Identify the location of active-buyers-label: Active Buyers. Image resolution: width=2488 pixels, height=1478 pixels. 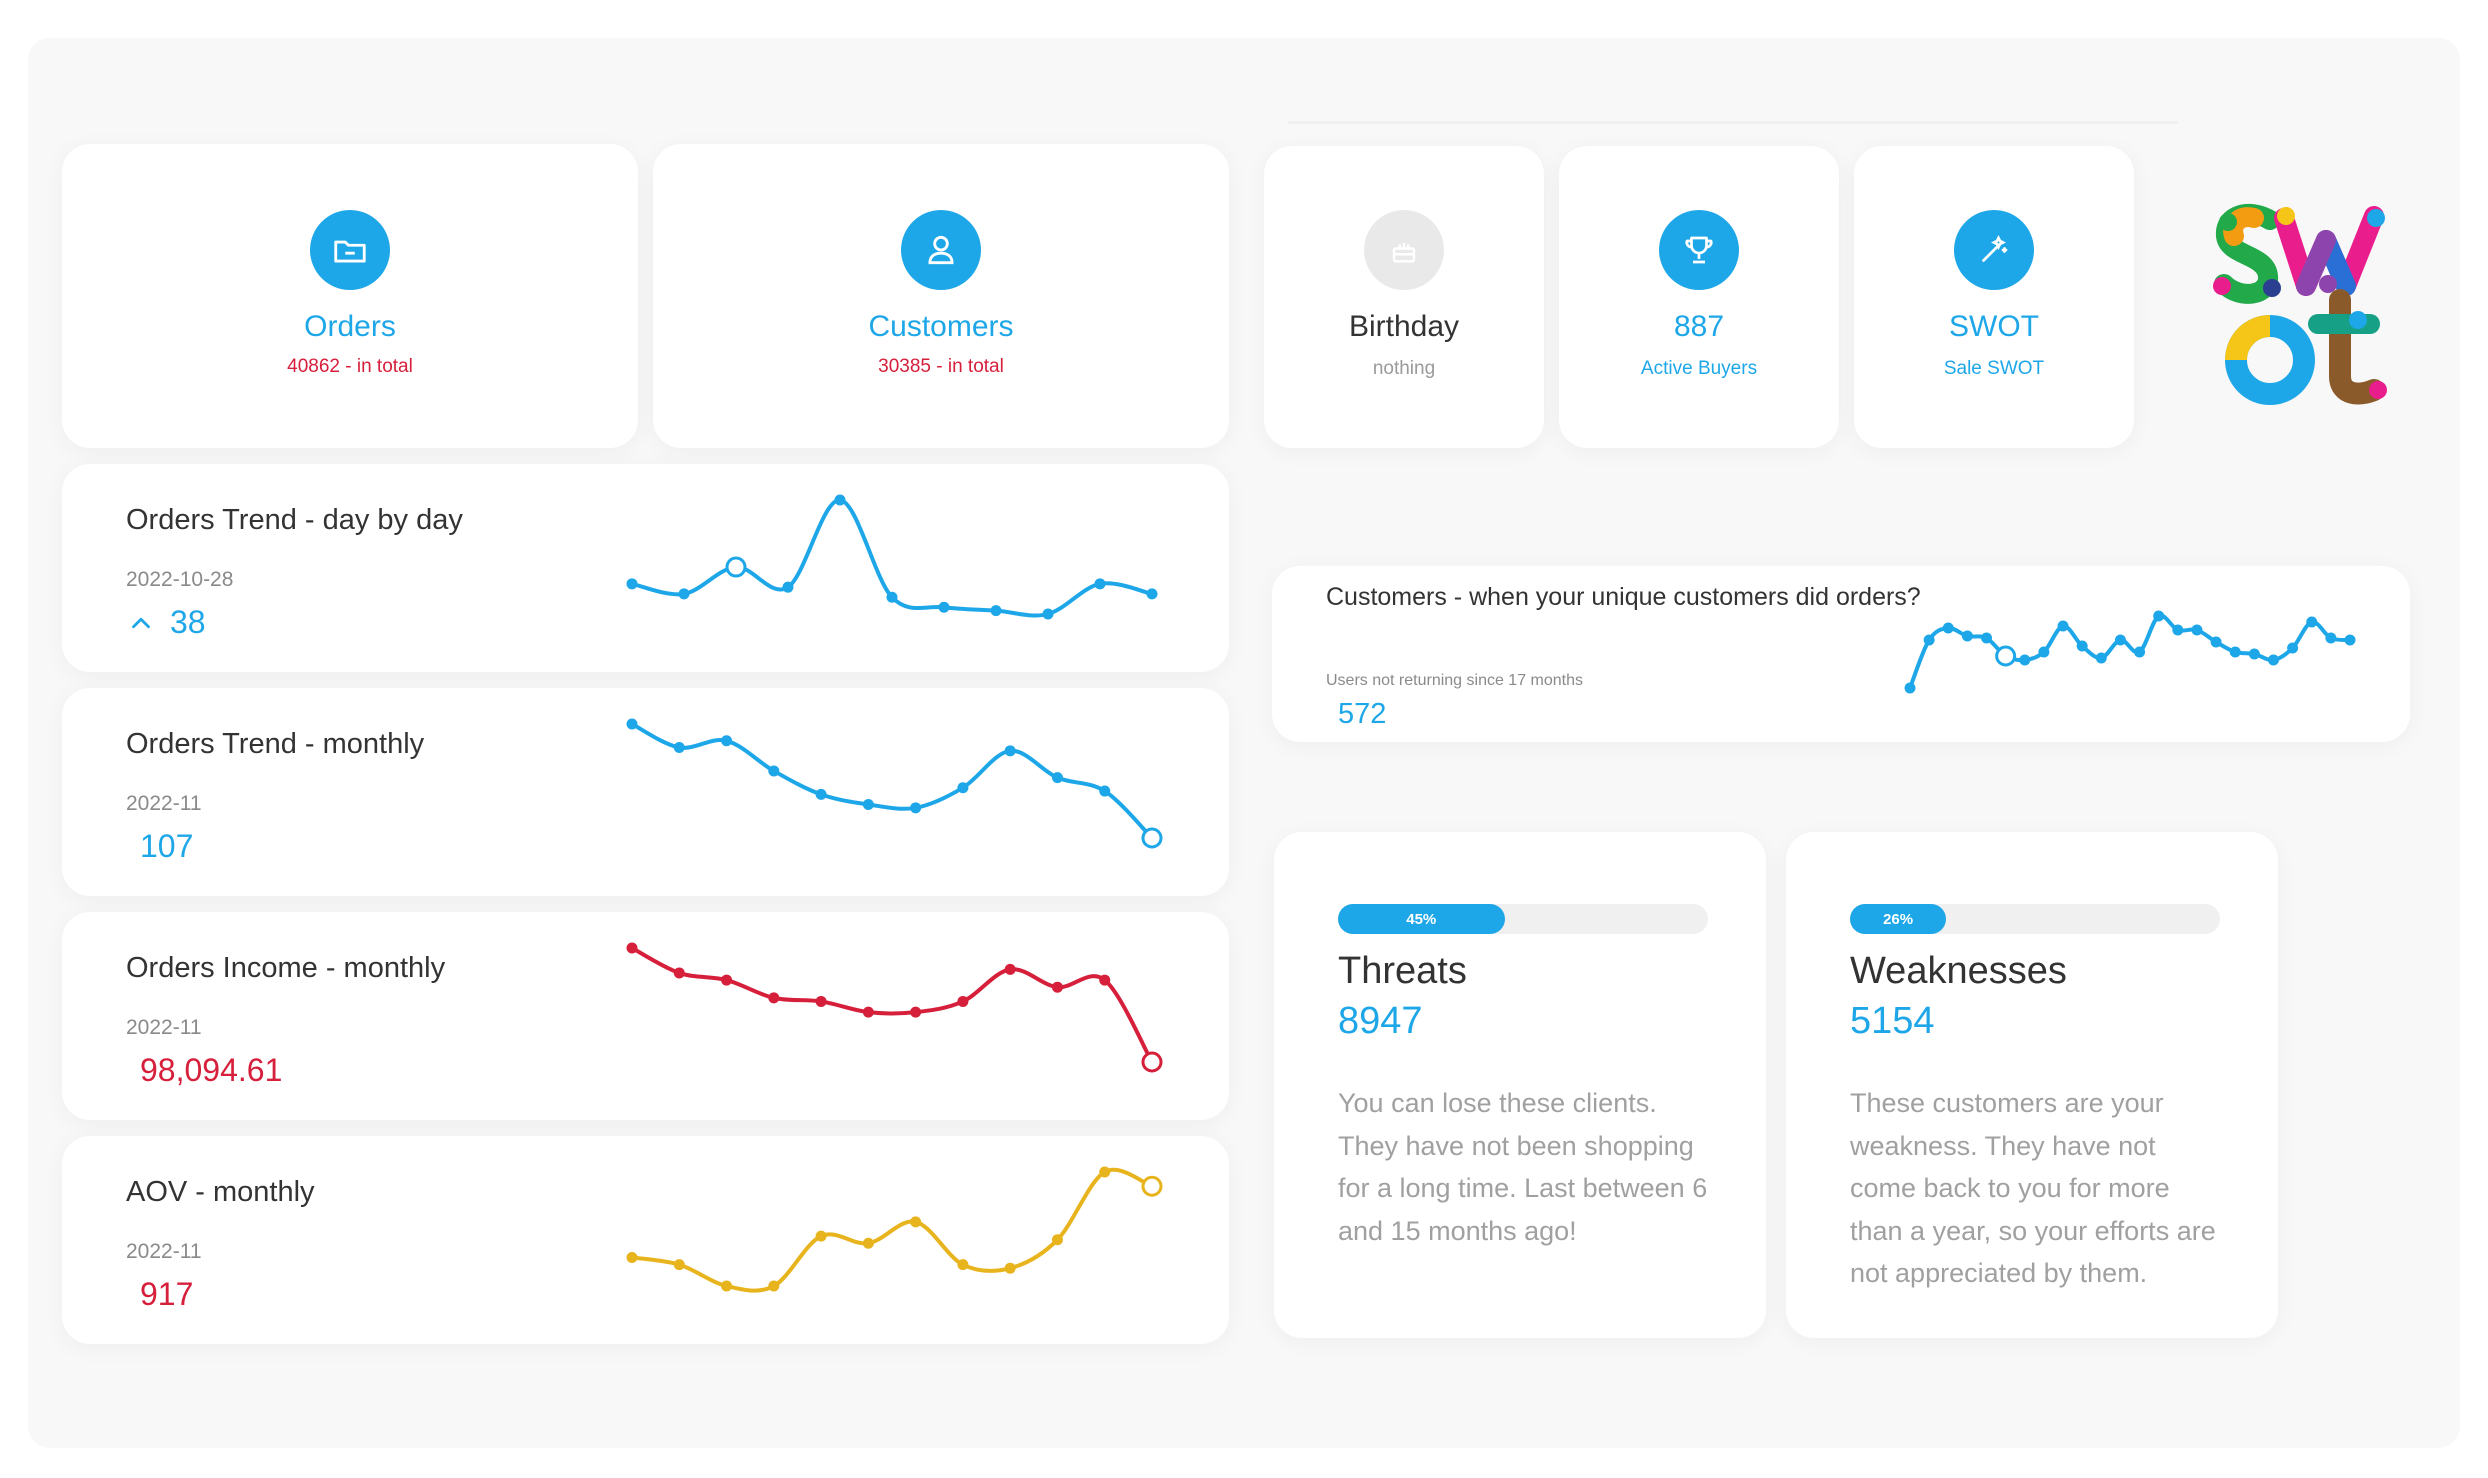
(1699, 368).